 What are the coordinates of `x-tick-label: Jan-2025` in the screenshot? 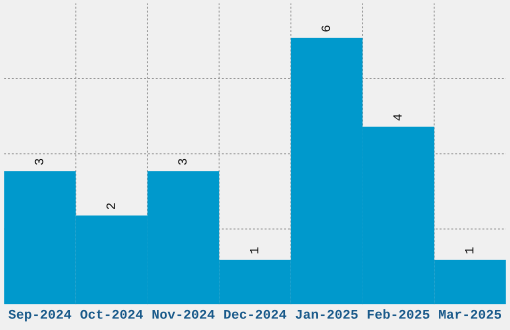 It's located at (327, 314).